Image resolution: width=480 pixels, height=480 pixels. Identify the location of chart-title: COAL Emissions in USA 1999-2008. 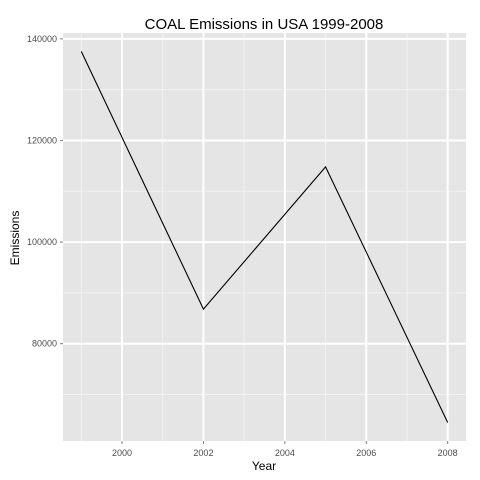
(264, 24).